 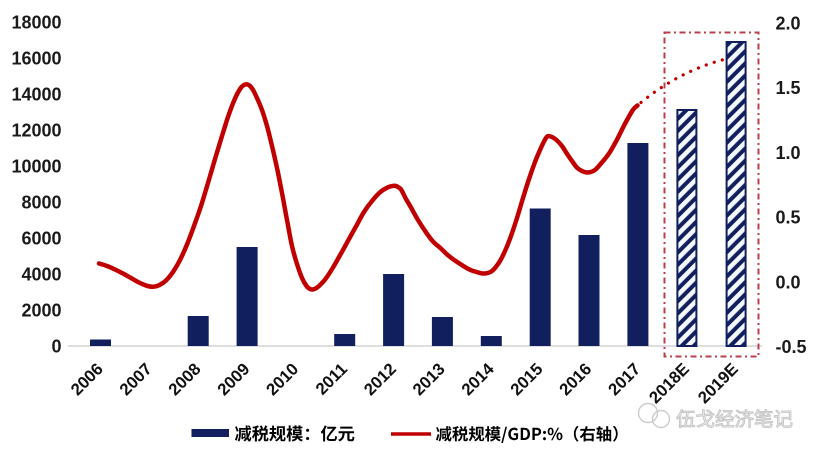 I want to click on svg-text: 4000, so click(x=41, y=275).